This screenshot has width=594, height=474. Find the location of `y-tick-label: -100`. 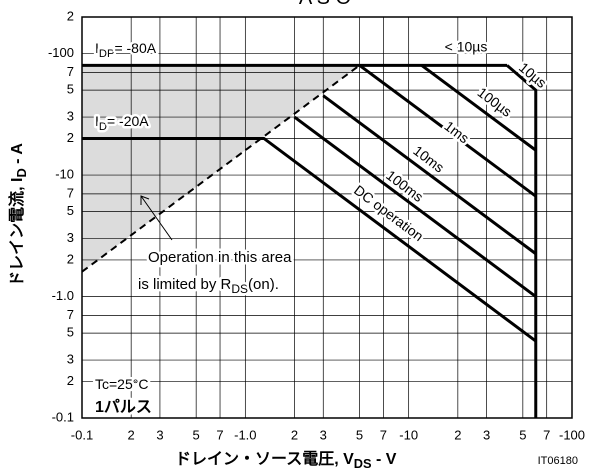

y-tick-label: -100 is located at coordinates (61, 52).